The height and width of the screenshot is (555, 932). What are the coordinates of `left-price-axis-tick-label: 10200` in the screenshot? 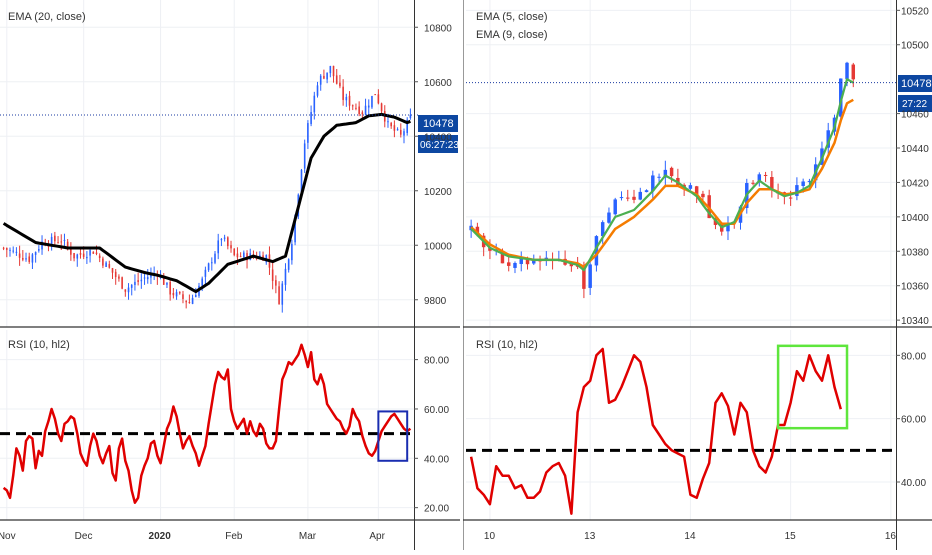 It's located at (438, 192).